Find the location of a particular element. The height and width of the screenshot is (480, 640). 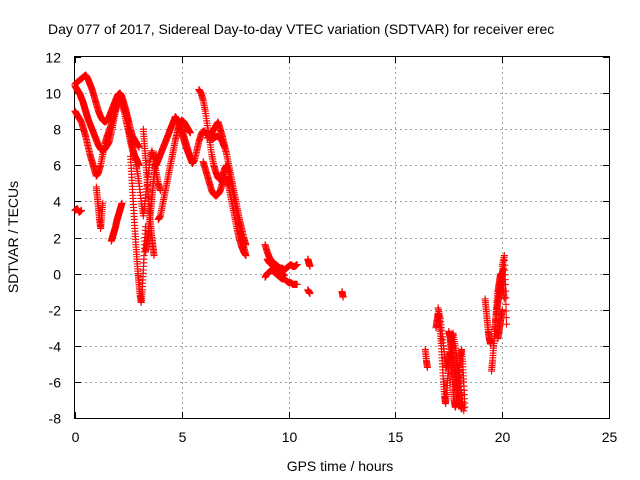

y-tick-label: 4 is located at coordinates (57, 202).